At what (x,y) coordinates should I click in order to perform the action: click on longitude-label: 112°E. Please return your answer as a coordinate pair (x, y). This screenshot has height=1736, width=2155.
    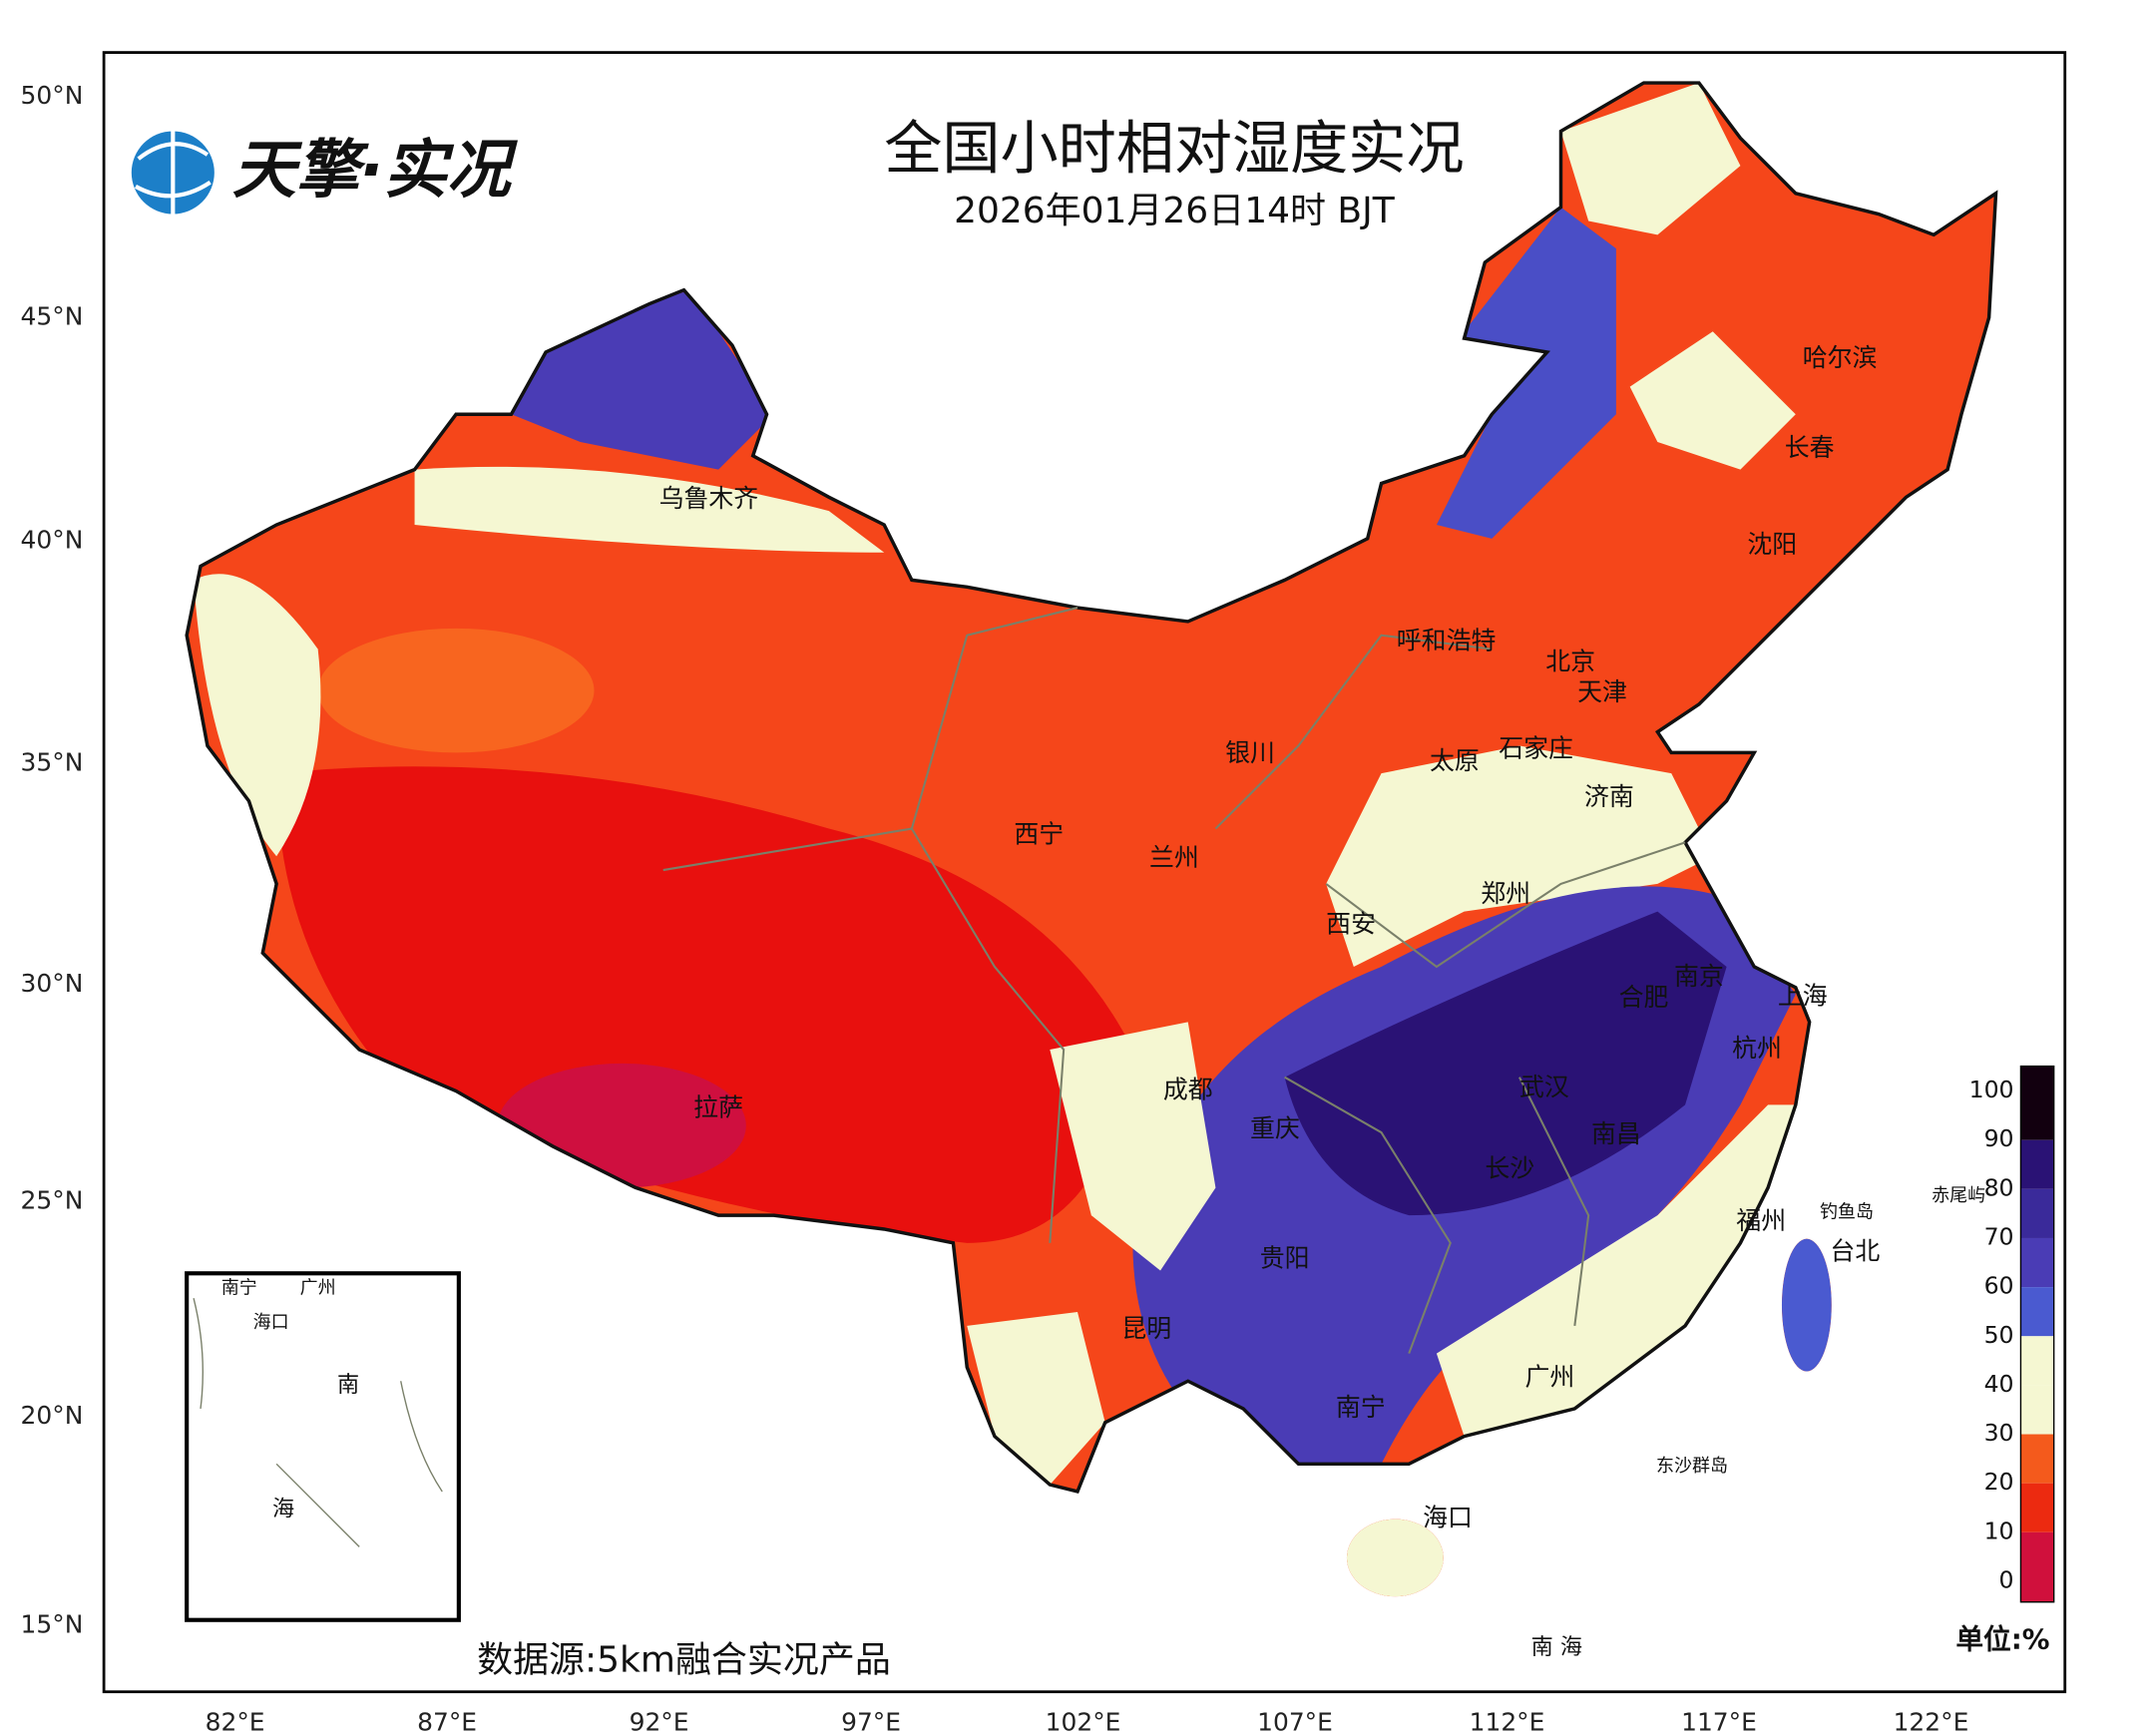
    Looking at the image, I should click on (1507, 1722).